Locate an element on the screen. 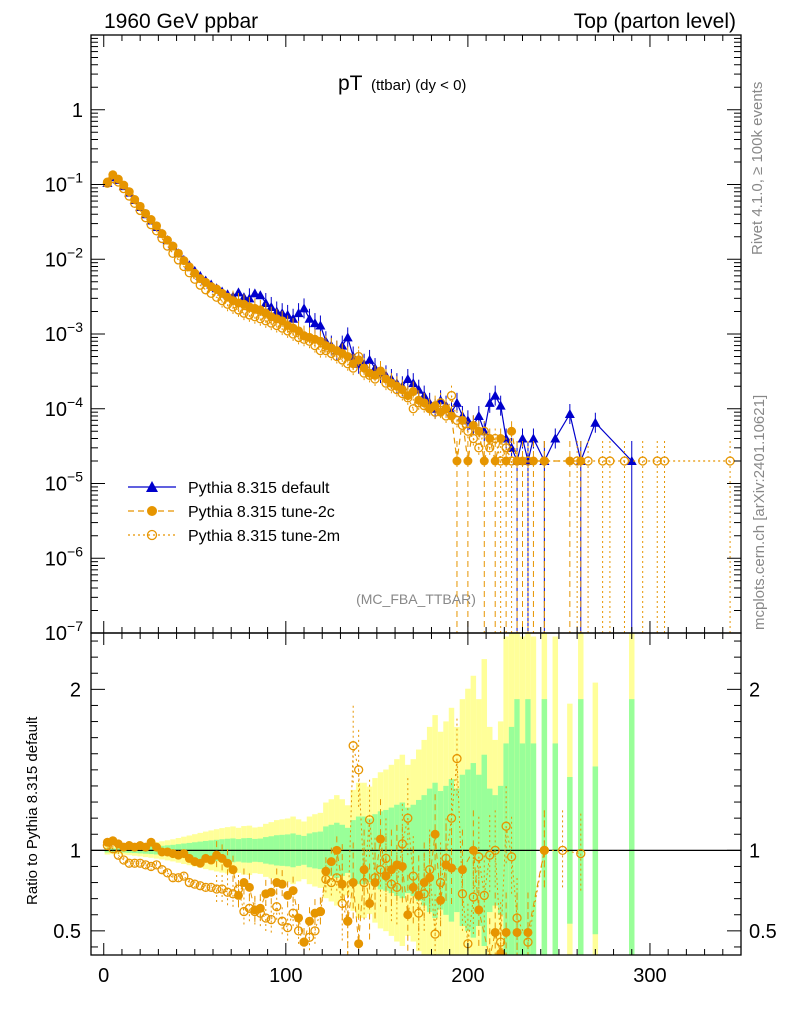 This screenshot has width=786, height=1024. x-tick-label: 200 is located at coordinates (467, 976).